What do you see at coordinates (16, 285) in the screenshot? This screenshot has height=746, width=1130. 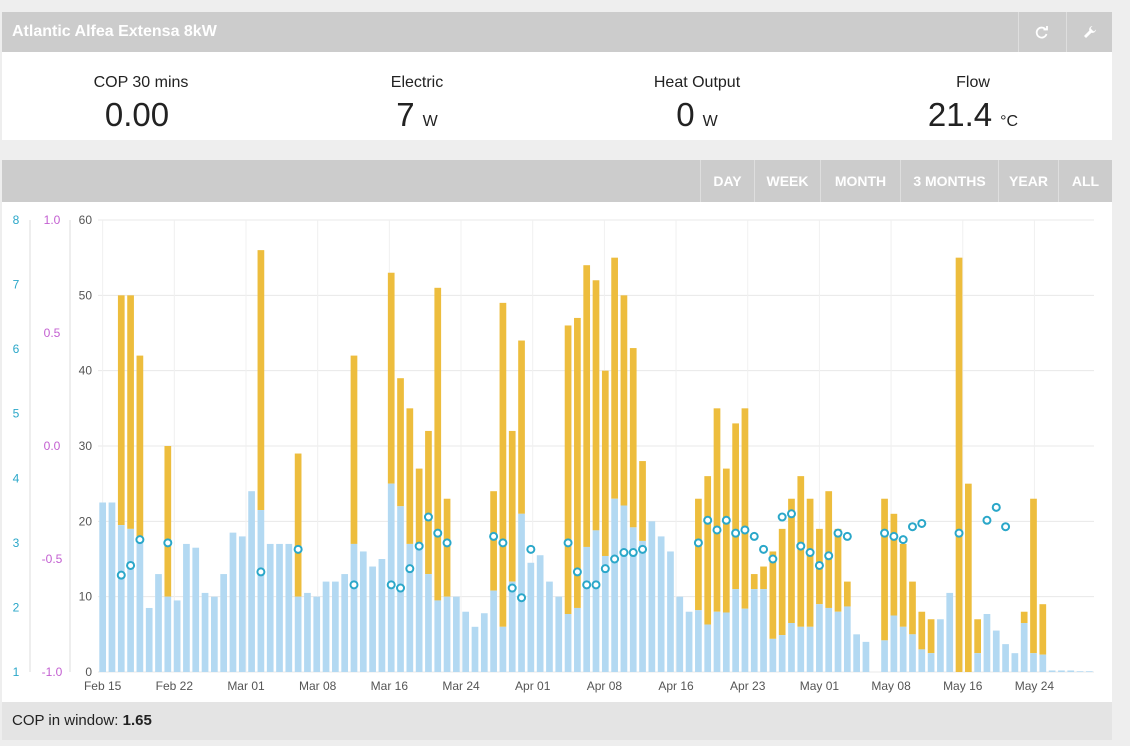 I see `cop-tick-label: 7` at bounding box center [16, 285].